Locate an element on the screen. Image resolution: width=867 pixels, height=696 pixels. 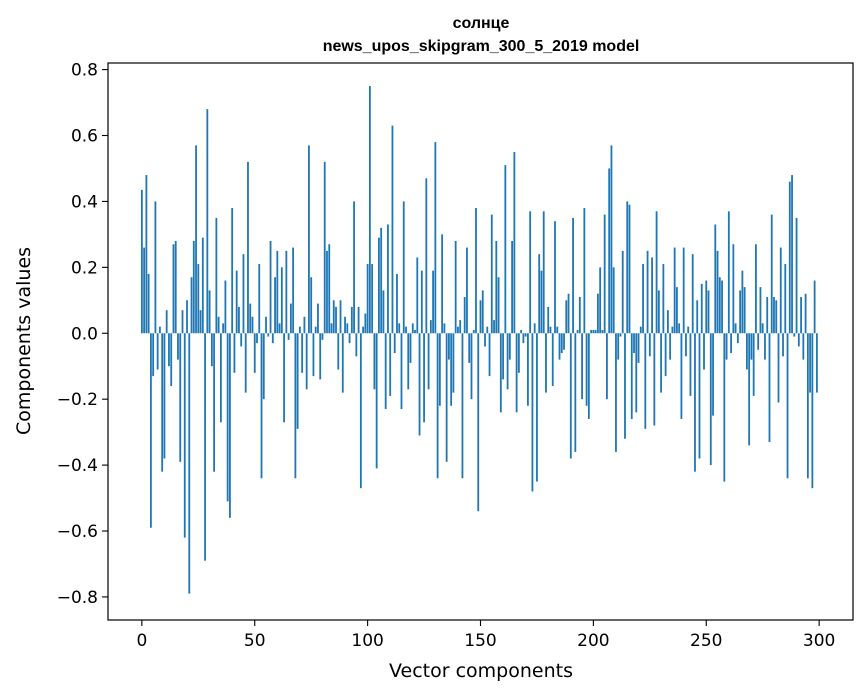
x-axis-ticks: 0 50 100 150 200 250 300 is located at coordinates (485, 635).